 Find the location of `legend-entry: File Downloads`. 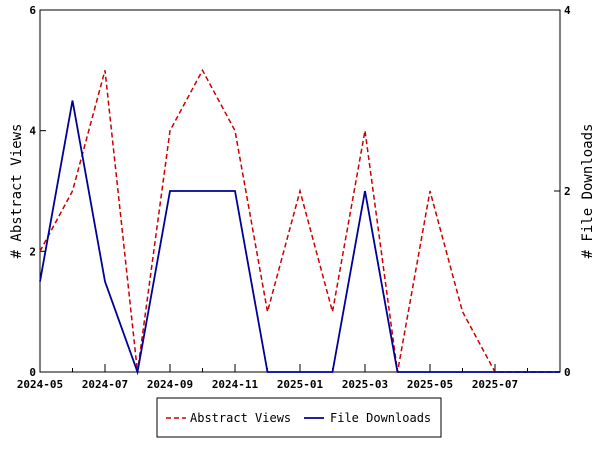

legend-entry: File Downloads is located at coordinates (380, 418).